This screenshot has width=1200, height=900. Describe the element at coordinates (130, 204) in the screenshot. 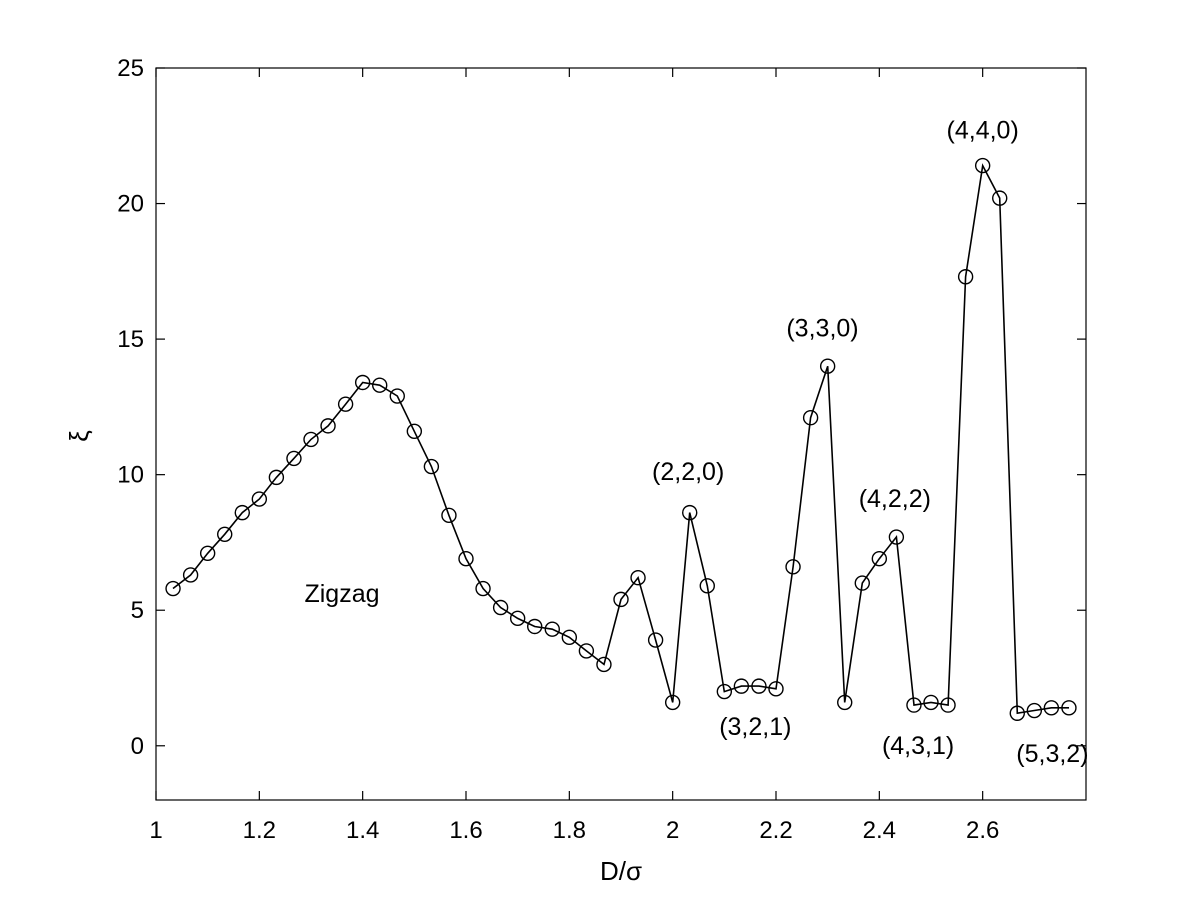

I see `y-tick-label: 20` at that location.